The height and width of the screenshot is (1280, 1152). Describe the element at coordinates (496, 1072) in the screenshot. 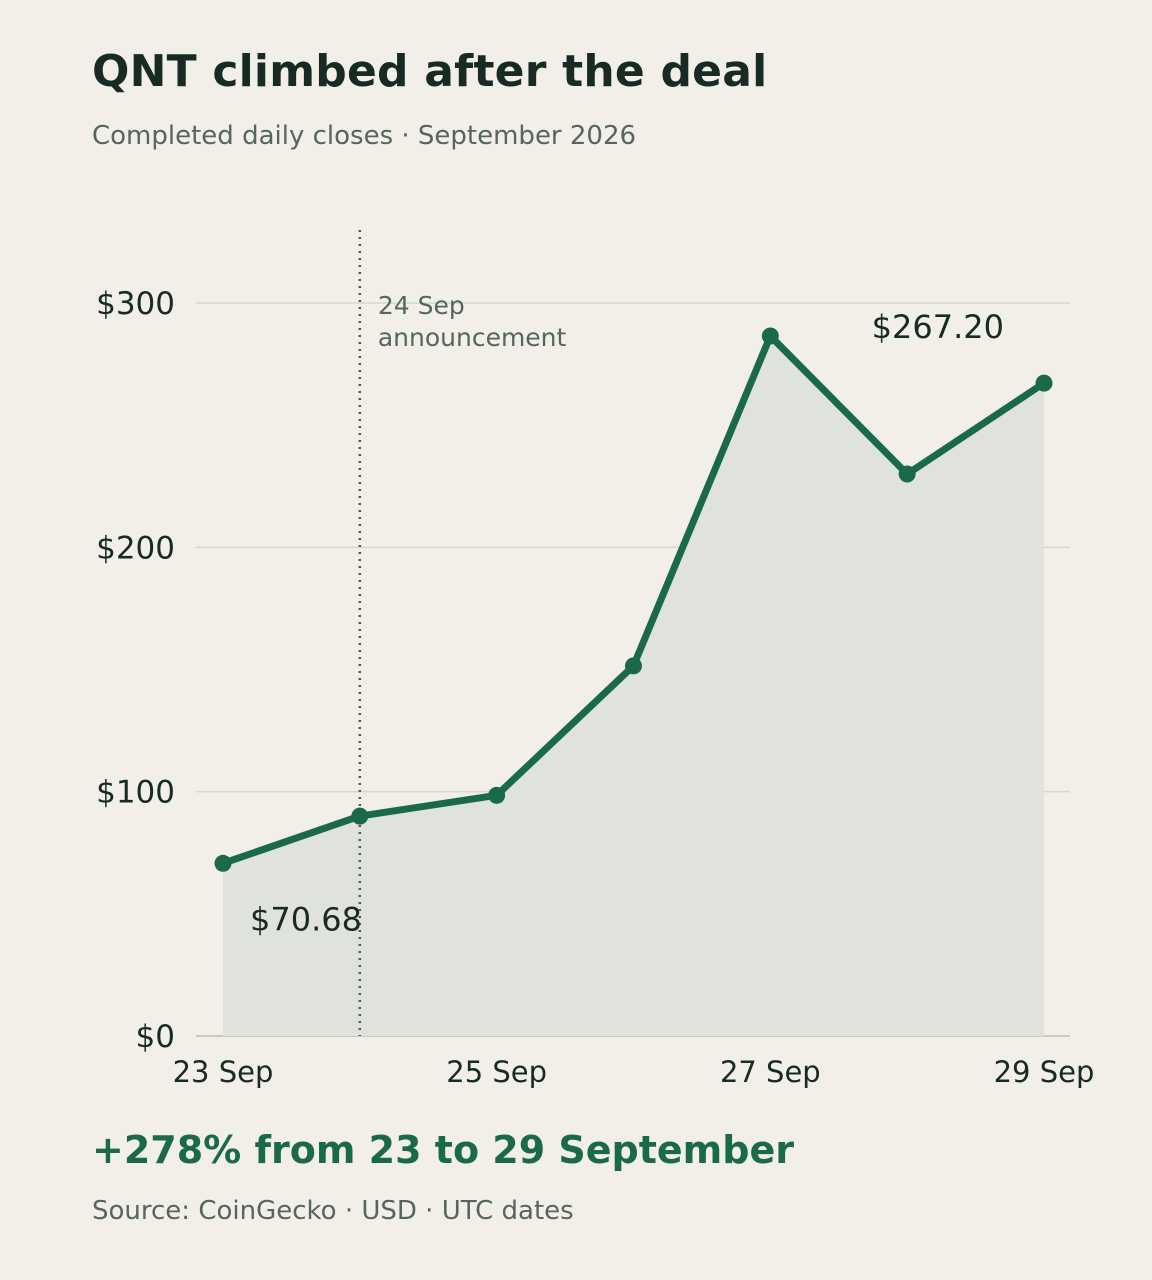

I see `x-tick-label: 25 Sep` at that location.